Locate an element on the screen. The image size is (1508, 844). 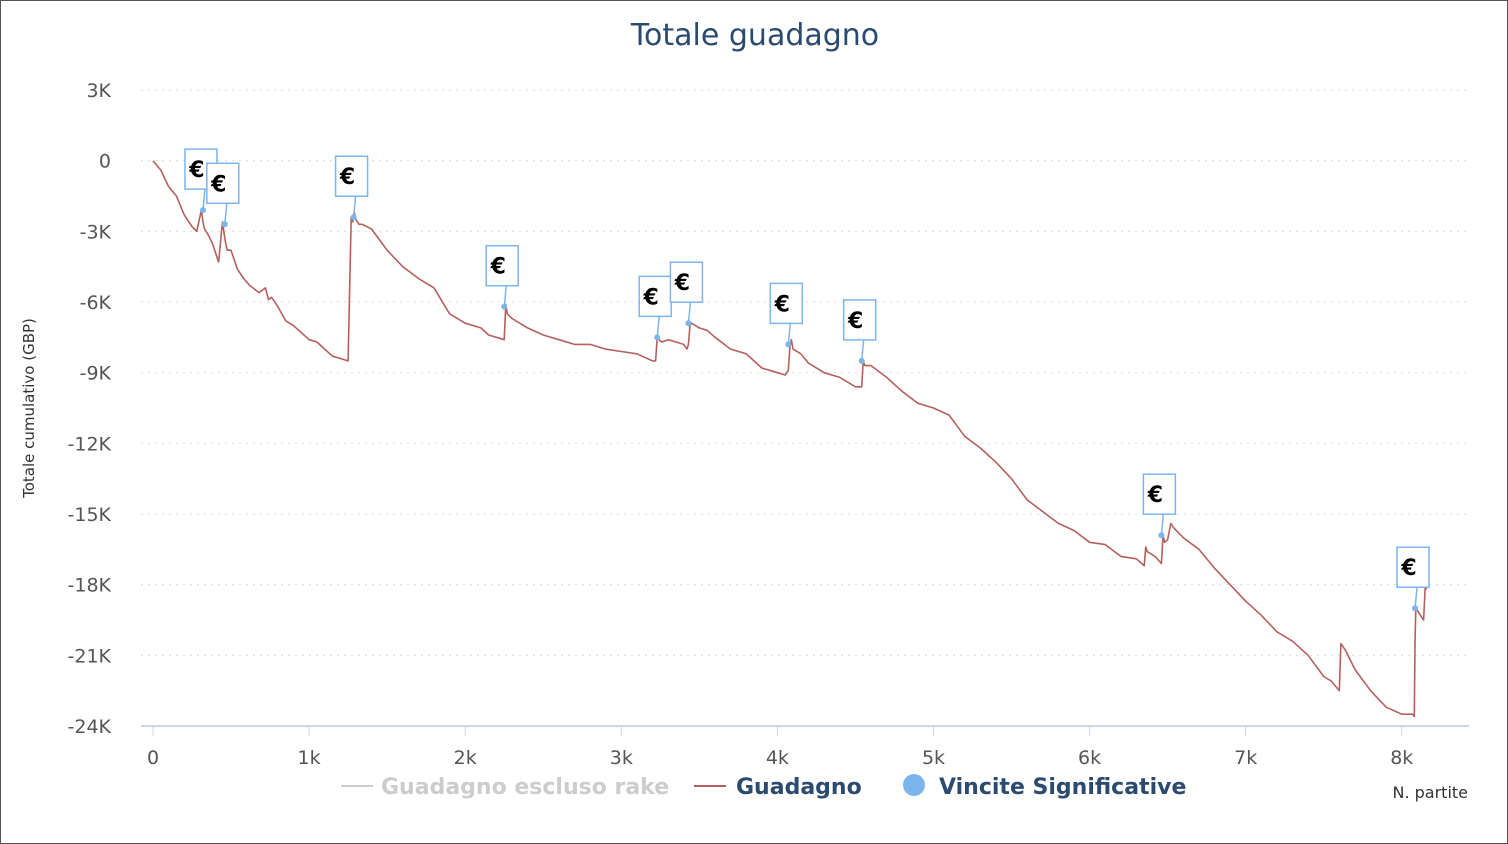
x-tick-label: 6k is located at coordinates (1089, 758).